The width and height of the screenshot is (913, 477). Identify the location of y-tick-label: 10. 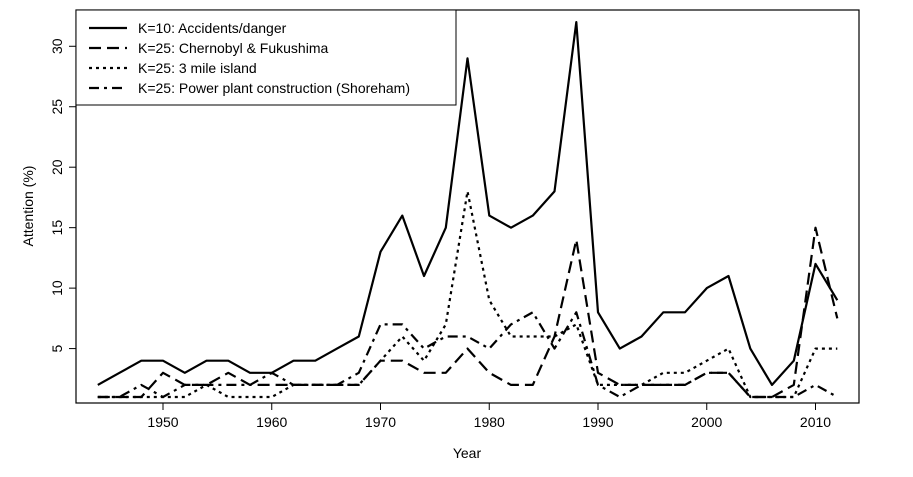
(57, 288).